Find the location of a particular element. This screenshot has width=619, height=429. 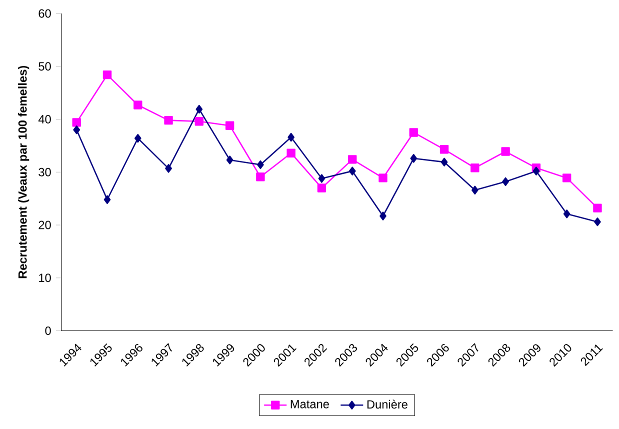

legend-label: Dunière is located at coordinates (387, 404).